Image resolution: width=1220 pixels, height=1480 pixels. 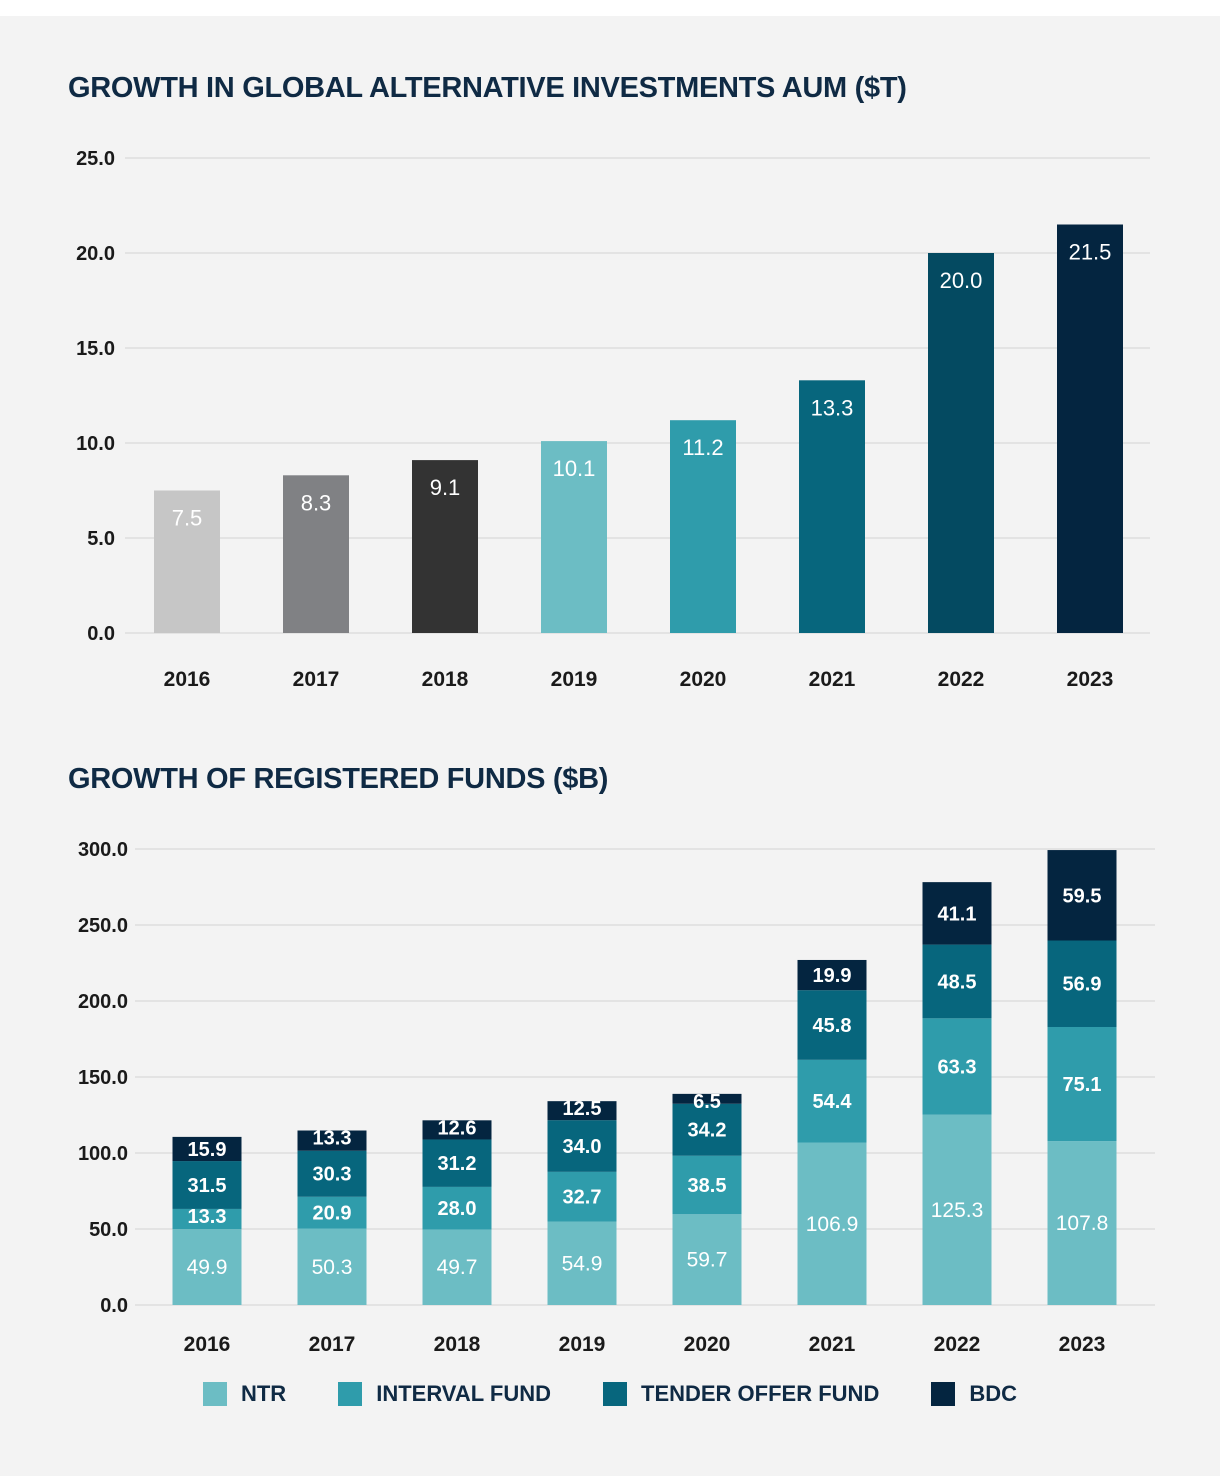 What do you see at coordinates (316, 554) in the screenshot?
I see `bar-2017` at bounding box center [316, 554].